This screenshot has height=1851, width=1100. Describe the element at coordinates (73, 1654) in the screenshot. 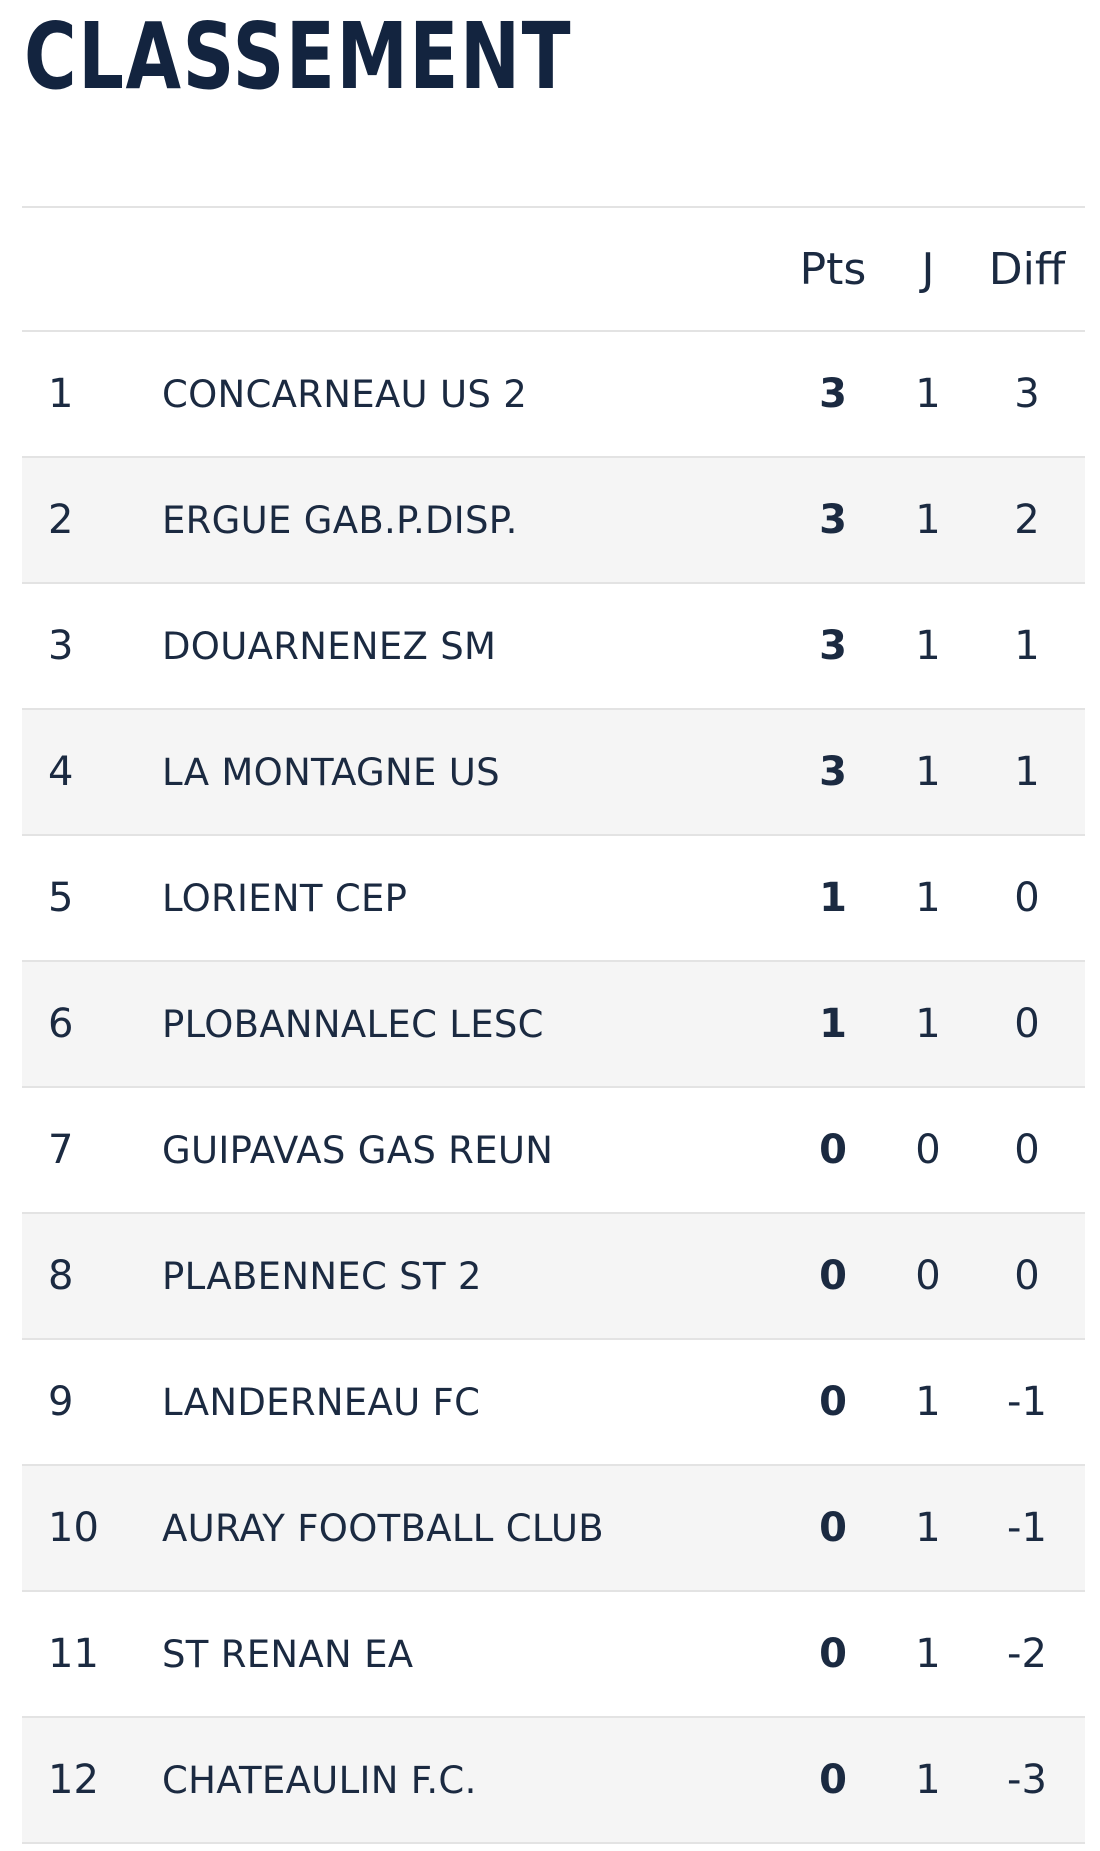

I see `rank-cell: 11` at that location.